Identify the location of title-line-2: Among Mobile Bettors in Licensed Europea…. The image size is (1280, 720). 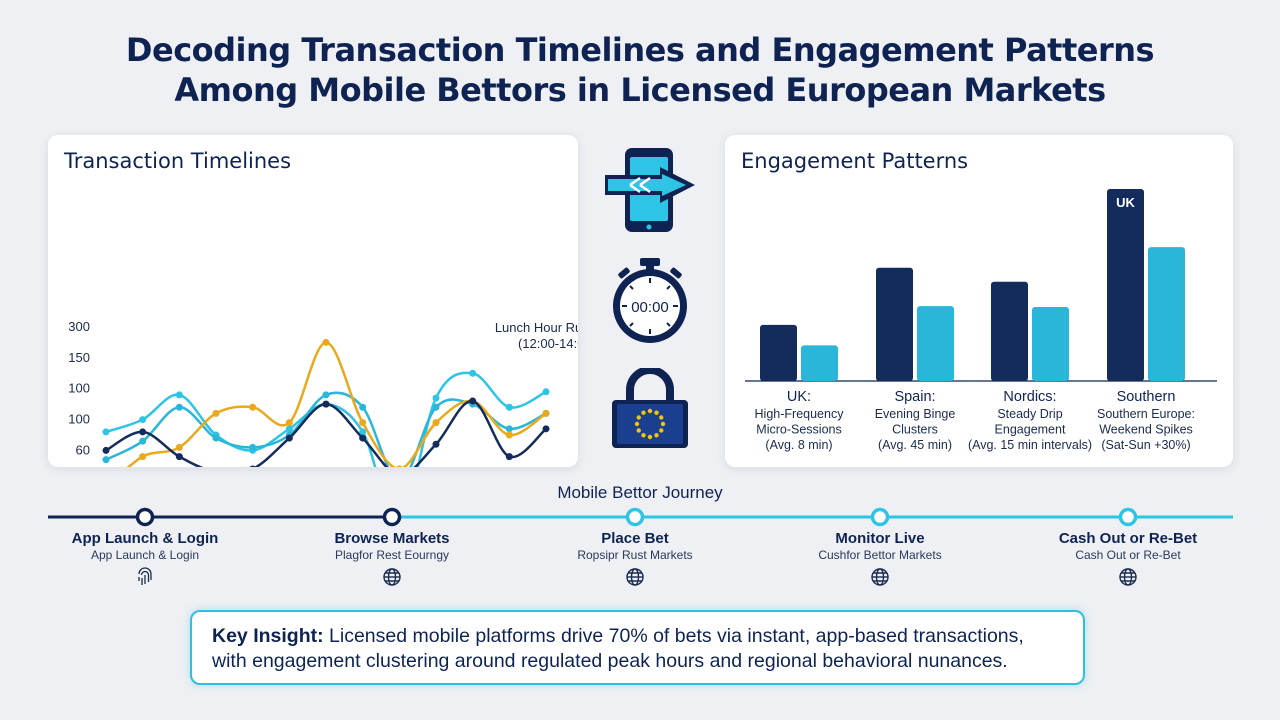
(640, 90).